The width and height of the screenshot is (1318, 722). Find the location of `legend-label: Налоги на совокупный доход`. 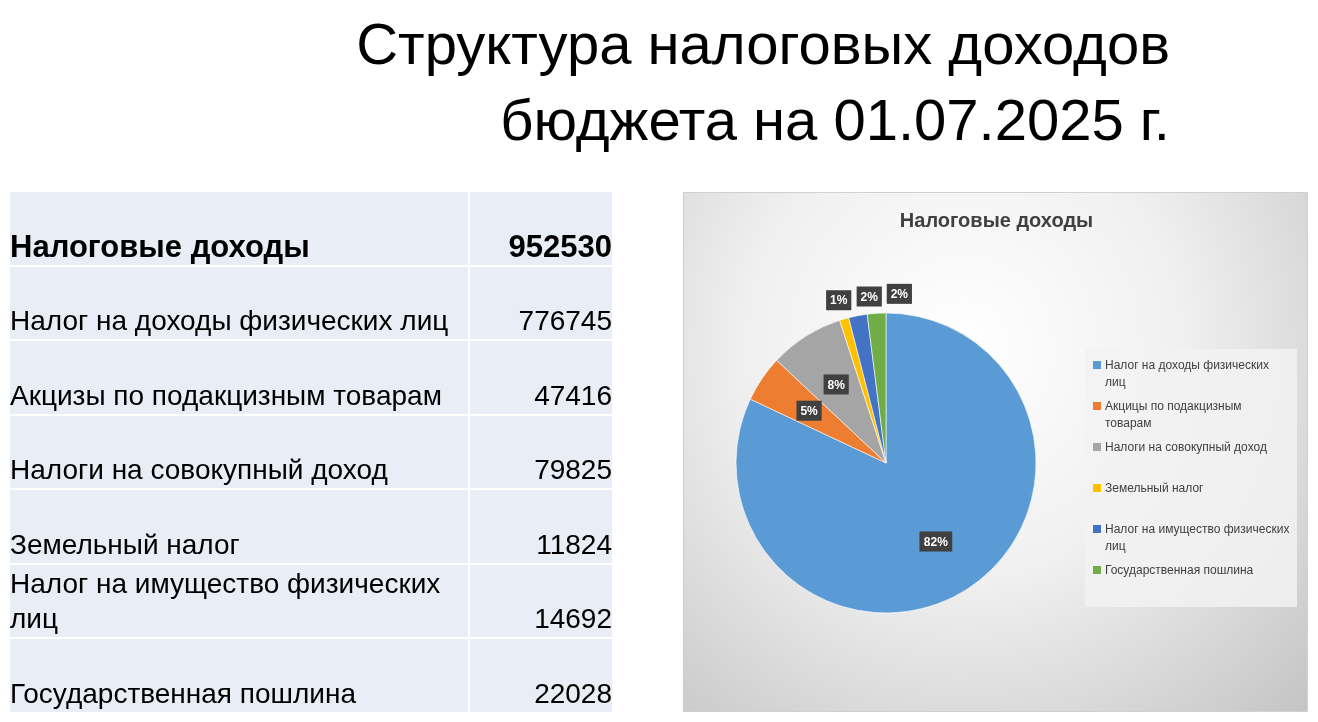

legend-label: Налоги на совокупный доход is located at coordinates (1186, 447).